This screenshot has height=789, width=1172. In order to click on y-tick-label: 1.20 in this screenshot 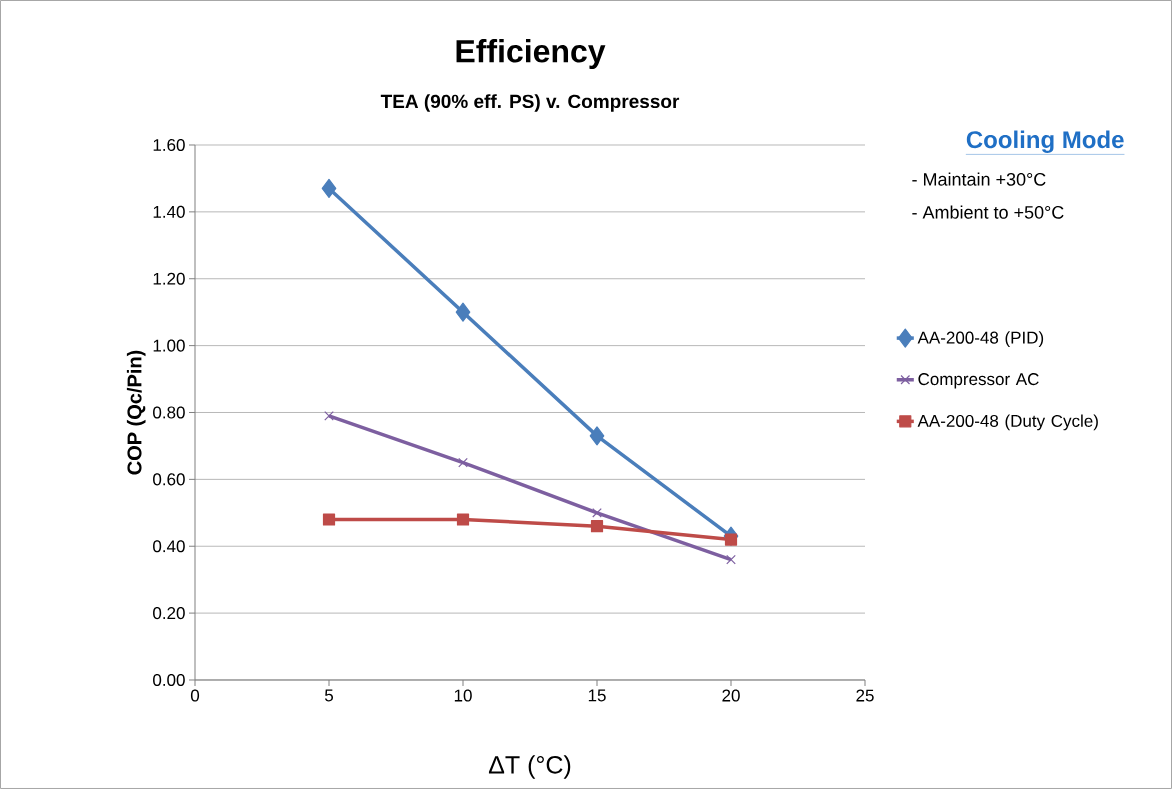, I will do `click(169, 278)`.